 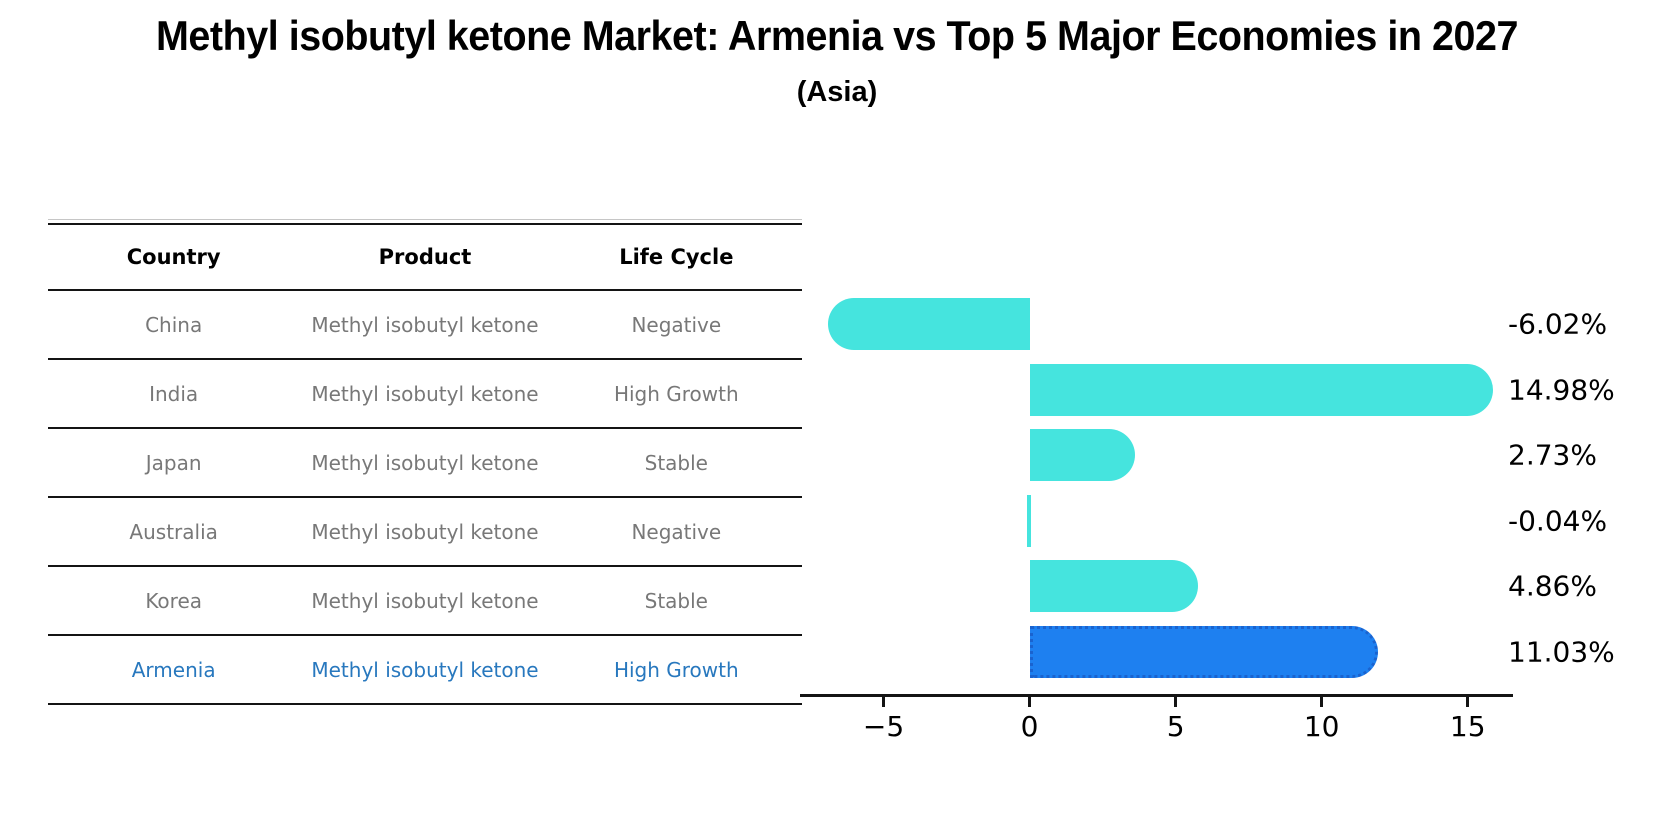 I want to click on table-row-armenia: Armenia Methyl isobutyl ketone High Growth, so click(x=425, y=668).